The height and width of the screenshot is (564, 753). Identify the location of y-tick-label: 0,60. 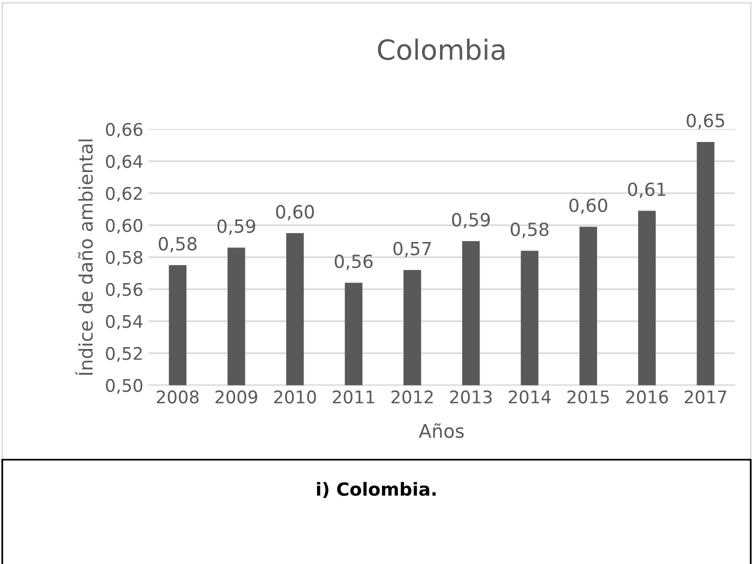
(124, 226).